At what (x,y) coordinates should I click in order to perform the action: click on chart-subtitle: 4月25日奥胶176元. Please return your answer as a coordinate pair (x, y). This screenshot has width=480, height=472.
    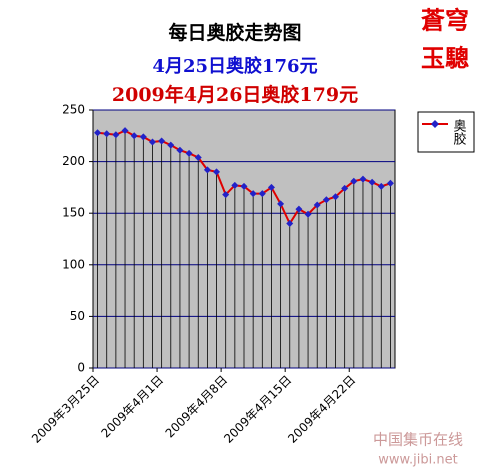
    Looking at the image, I should click on (234, 66).